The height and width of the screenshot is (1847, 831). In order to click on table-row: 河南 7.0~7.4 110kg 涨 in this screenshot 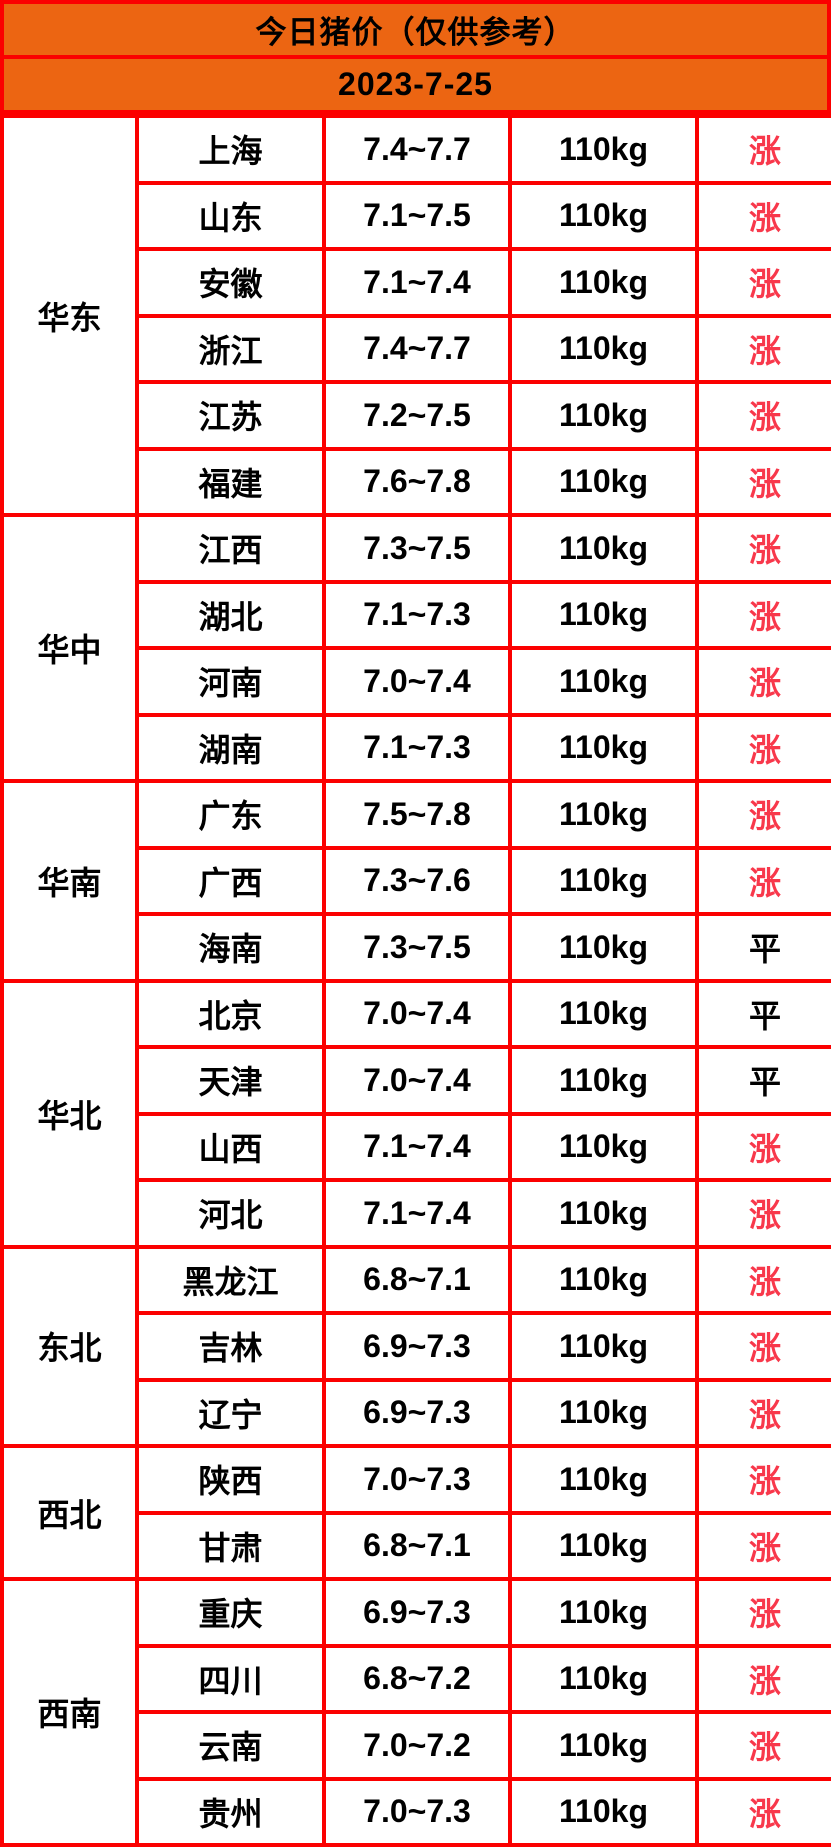, I will do `click(416, 681)`.